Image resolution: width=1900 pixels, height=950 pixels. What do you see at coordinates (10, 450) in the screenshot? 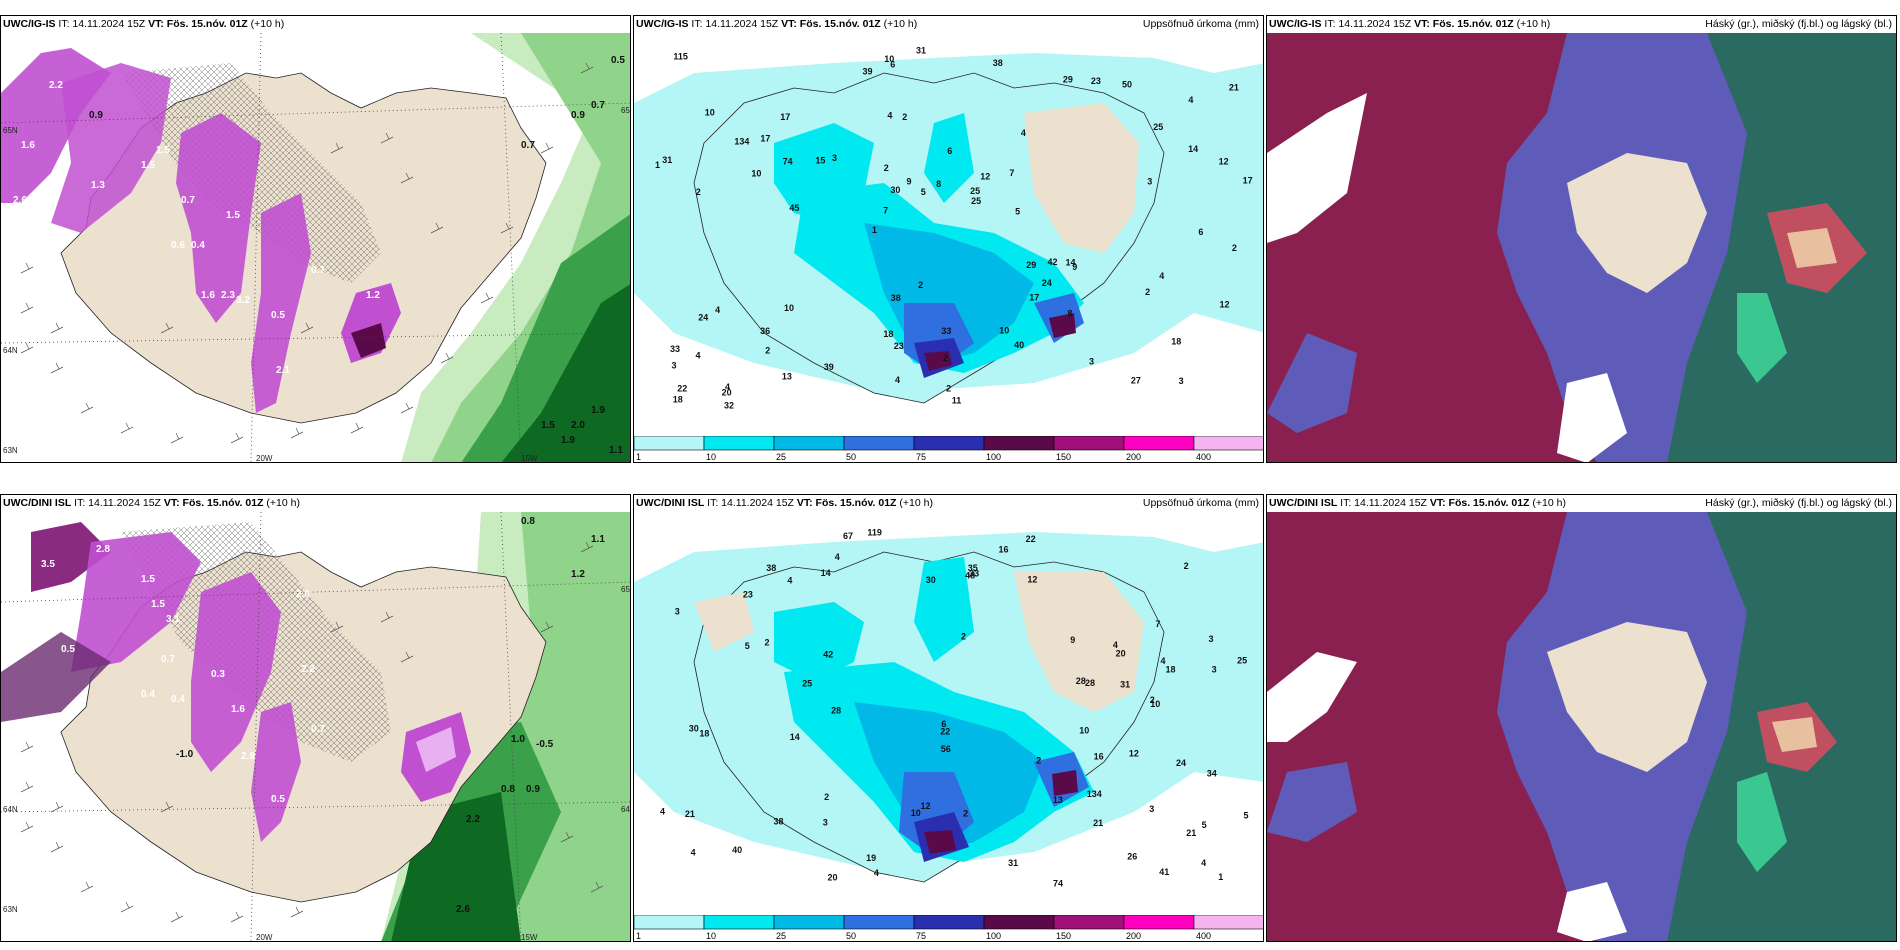
I see `lat-63n-label: 63N` at bounding box center [10, 450].